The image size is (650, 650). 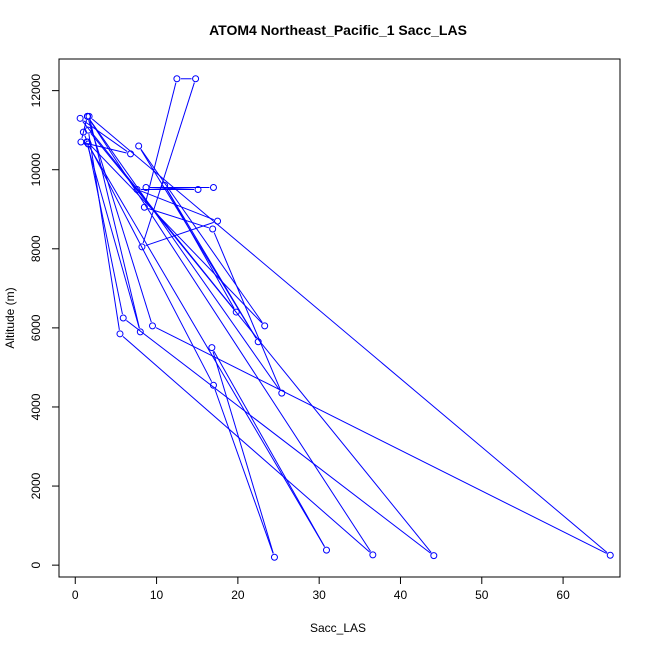 I want to click on y-tick-label: 12000, so click(x=36, y=91).